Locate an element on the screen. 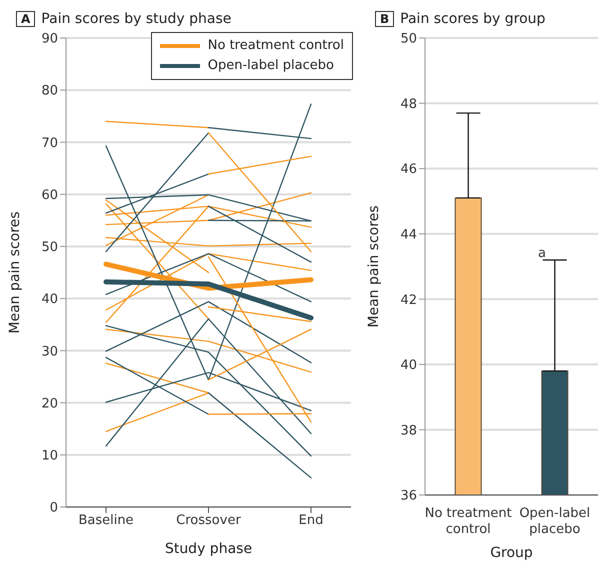 The width and height of the screenshot is (610, 571). y-tick-label: 80 is located at coordinates (49, 91).